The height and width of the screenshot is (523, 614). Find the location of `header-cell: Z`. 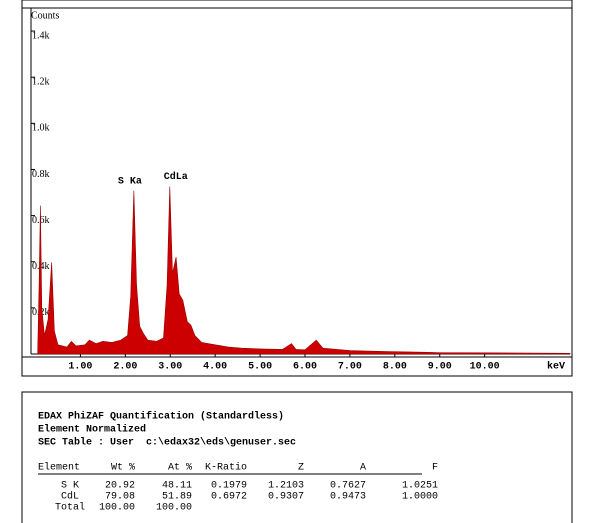

header-cell: Z is located at coordinates (301, 468).